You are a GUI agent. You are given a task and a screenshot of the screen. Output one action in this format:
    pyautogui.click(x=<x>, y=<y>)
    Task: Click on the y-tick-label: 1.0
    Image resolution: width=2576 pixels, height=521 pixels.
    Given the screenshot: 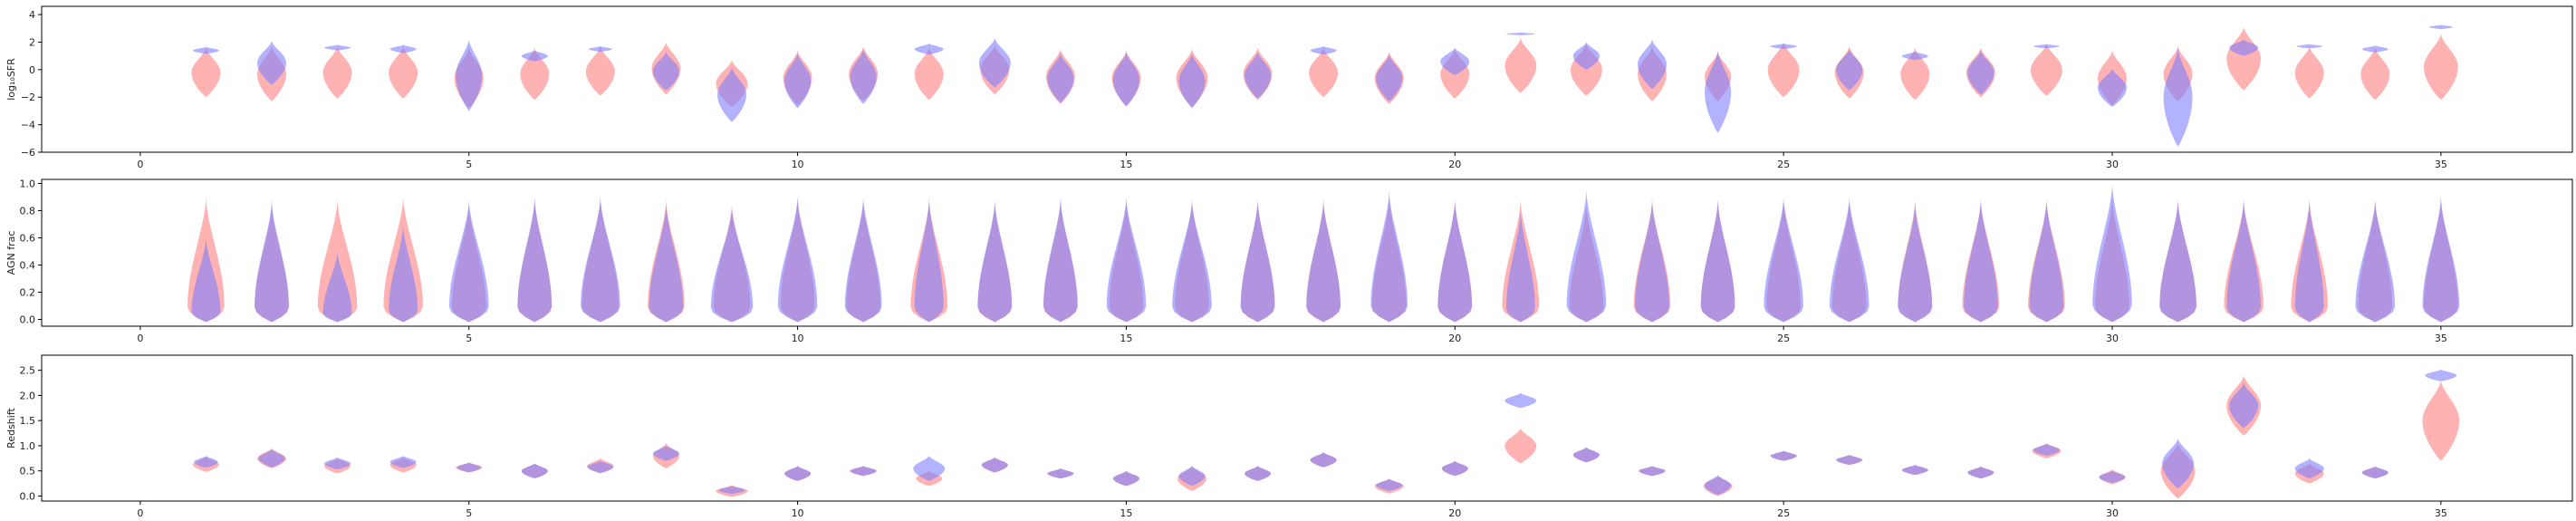 What is the action you would take?
    pyautogui.click(x=28, y=446)
    